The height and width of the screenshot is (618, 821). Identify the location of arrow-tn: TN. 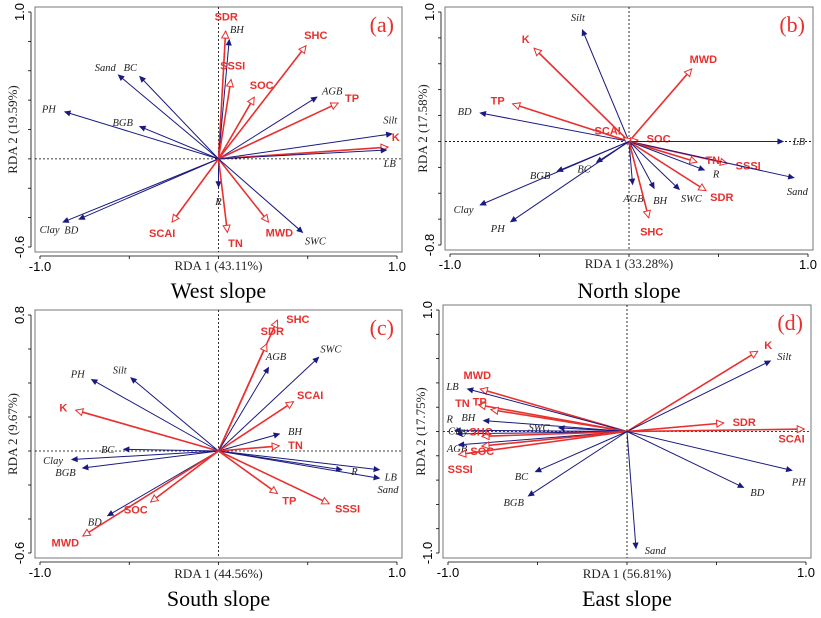
(674, 153).